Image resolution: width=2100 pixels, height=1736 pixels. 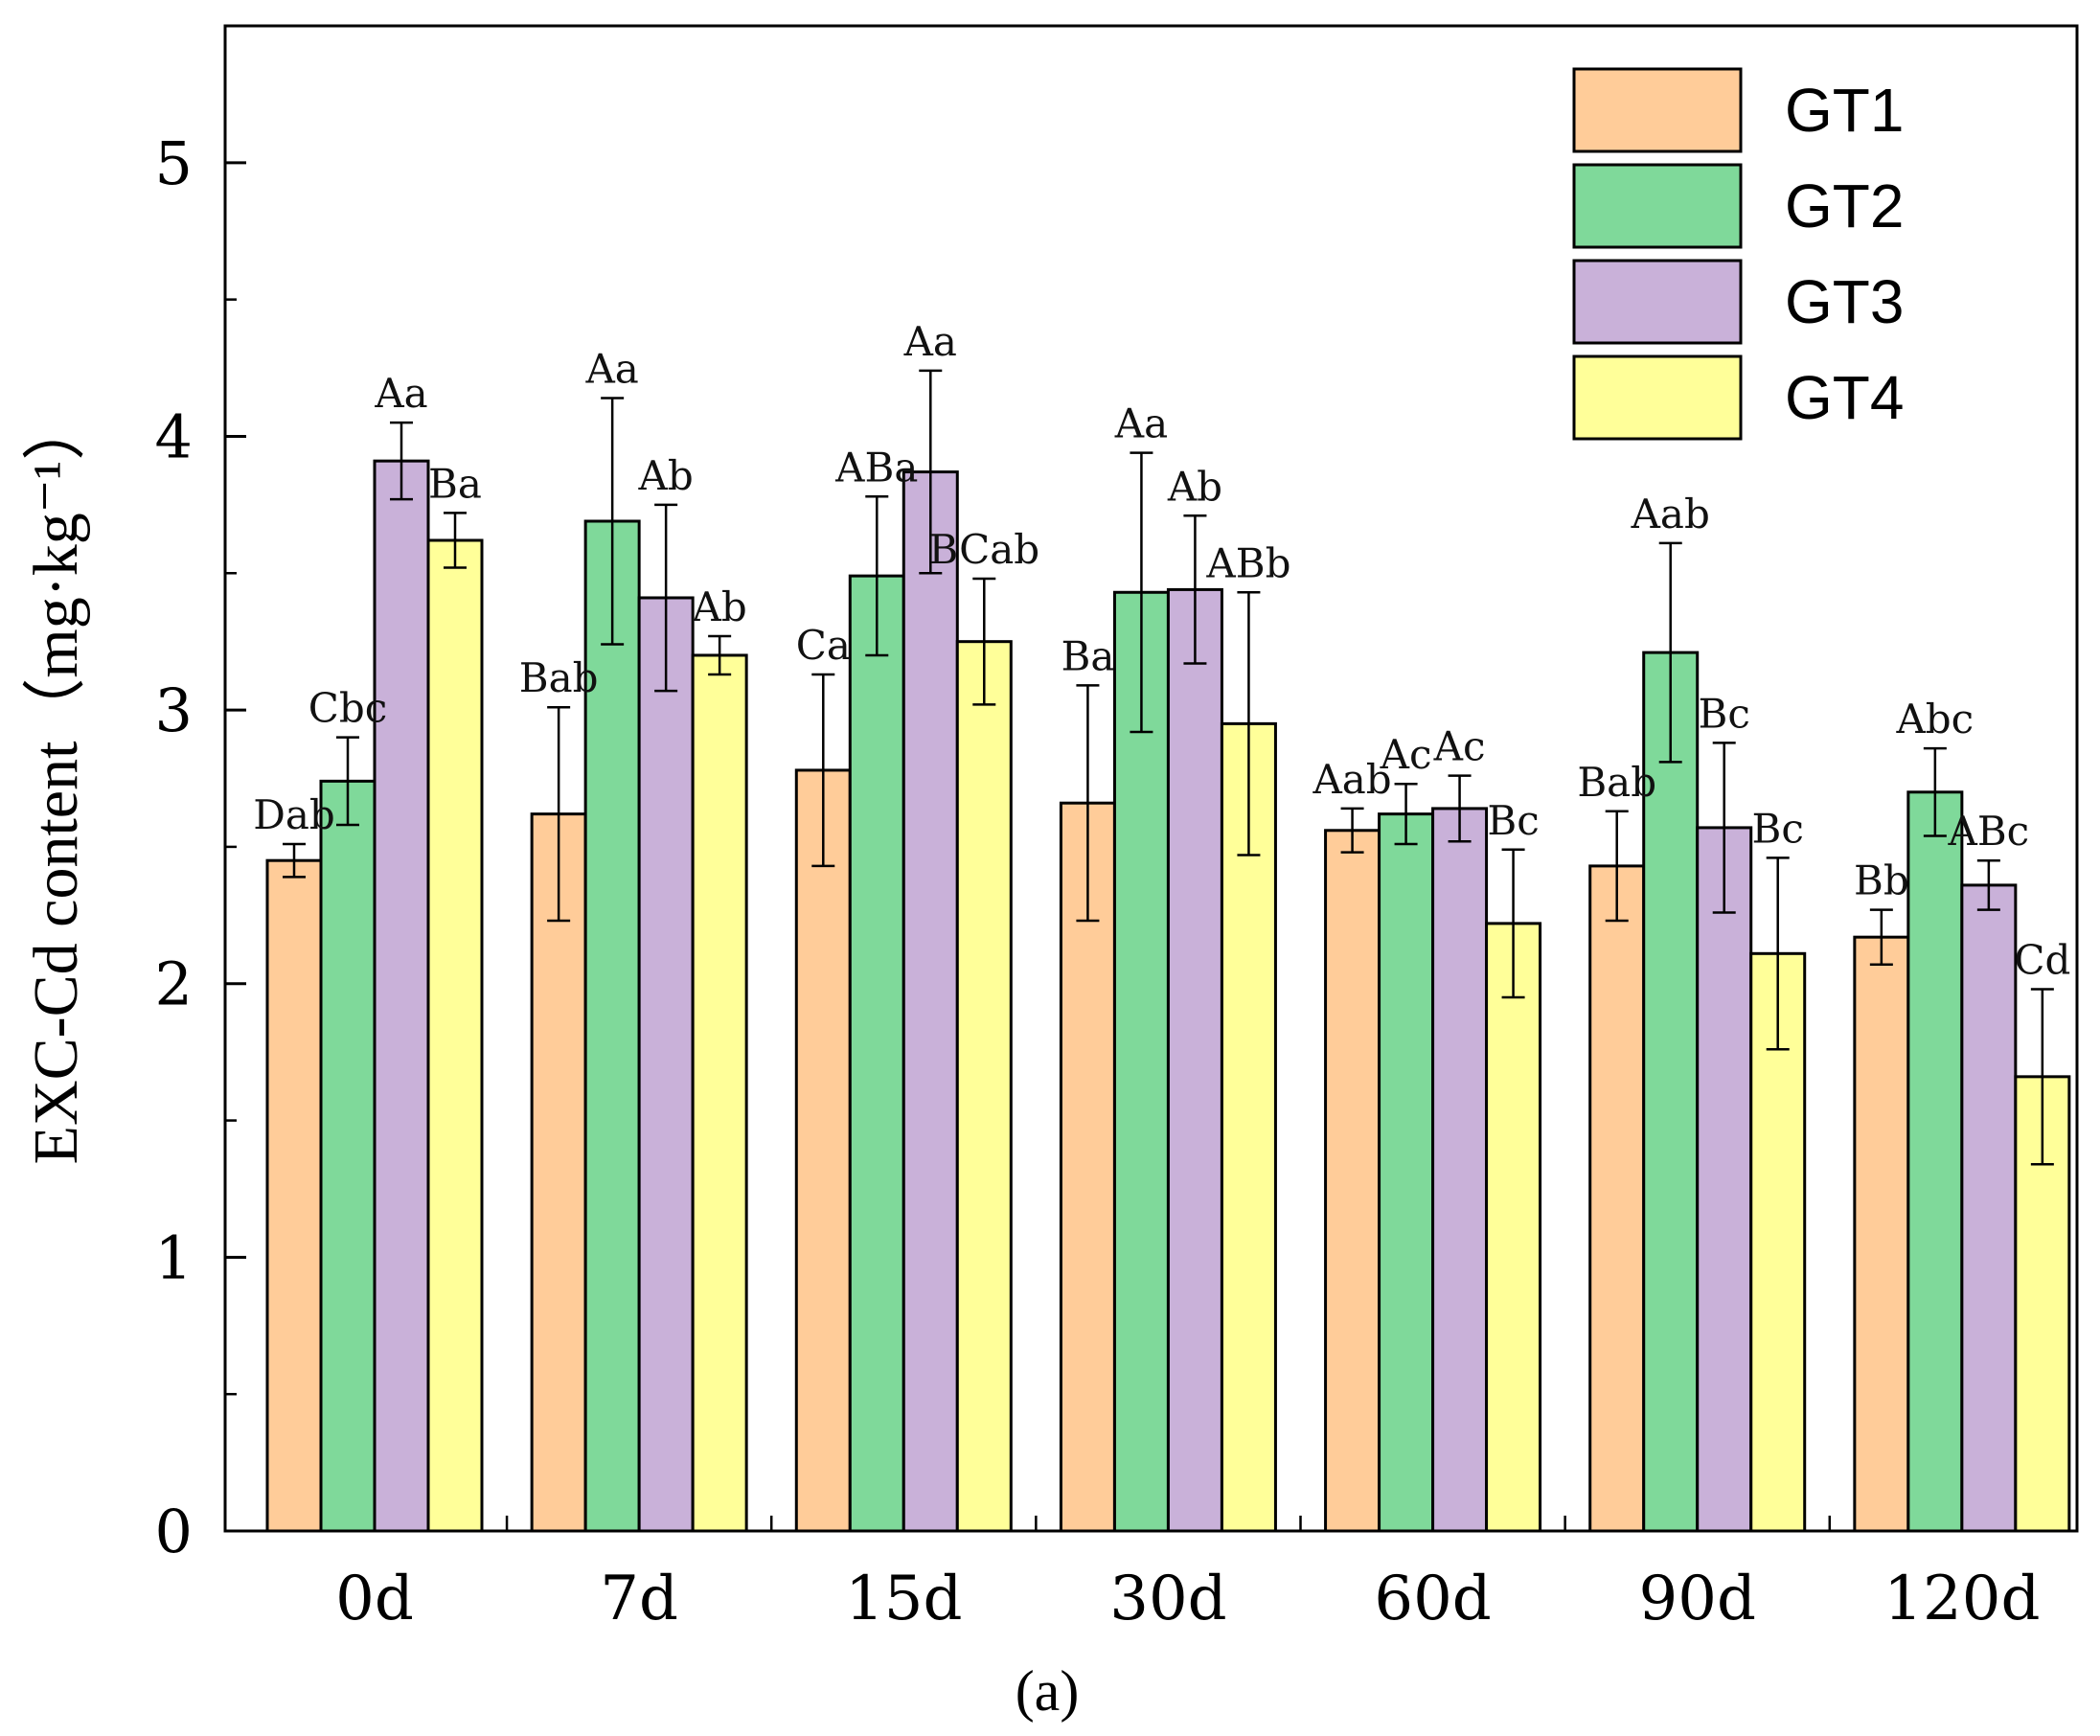 I want to click on error-bar-gt2-7d, so click(x=613, y=521).